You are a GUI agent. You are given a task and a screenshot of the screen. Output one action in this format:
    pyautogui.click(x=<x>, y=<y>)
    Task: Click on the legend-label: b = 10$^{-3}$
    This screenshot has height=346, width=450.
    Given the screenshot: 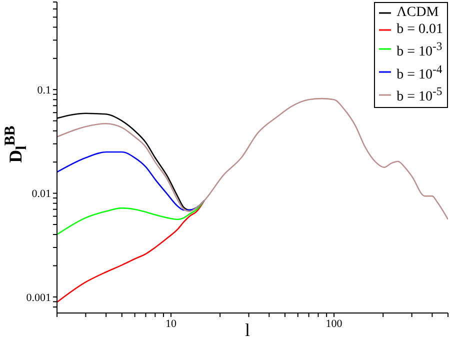 What is the action you would take?
    pyautogui.click(x=419, y=50)
    